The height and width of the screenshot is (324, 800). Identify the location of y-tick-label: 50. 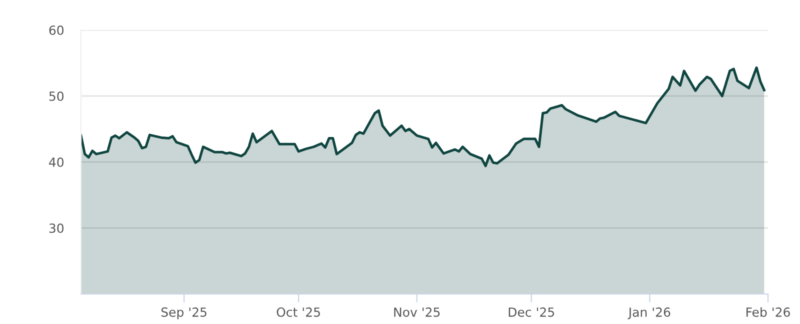
(56, 96).